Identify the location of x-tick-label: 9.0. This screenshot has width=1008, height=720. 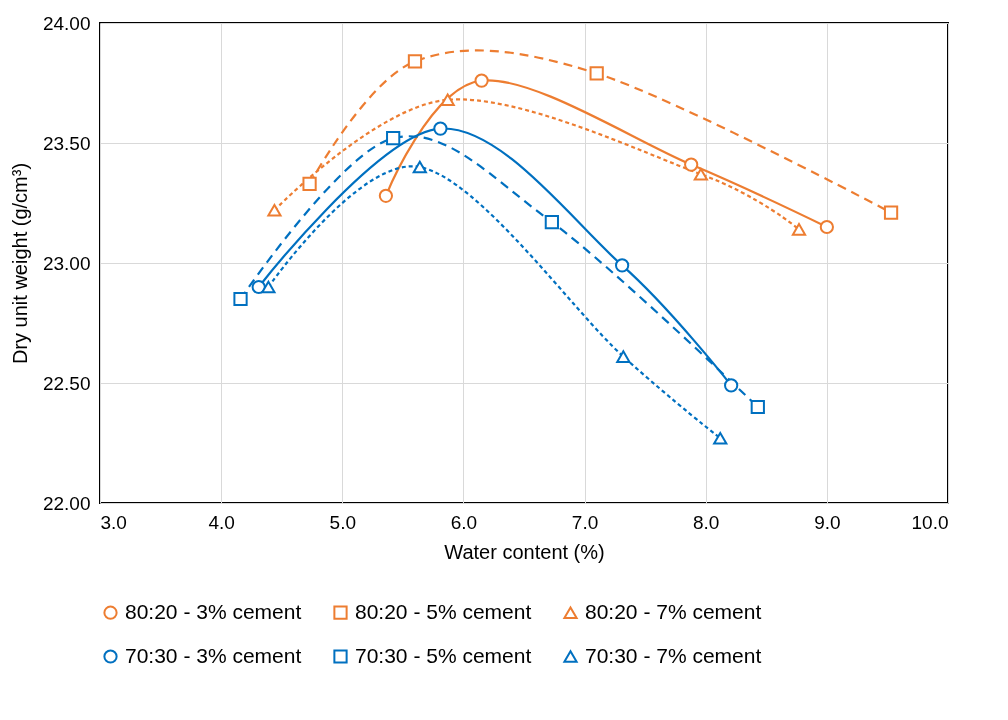
(827, 522).